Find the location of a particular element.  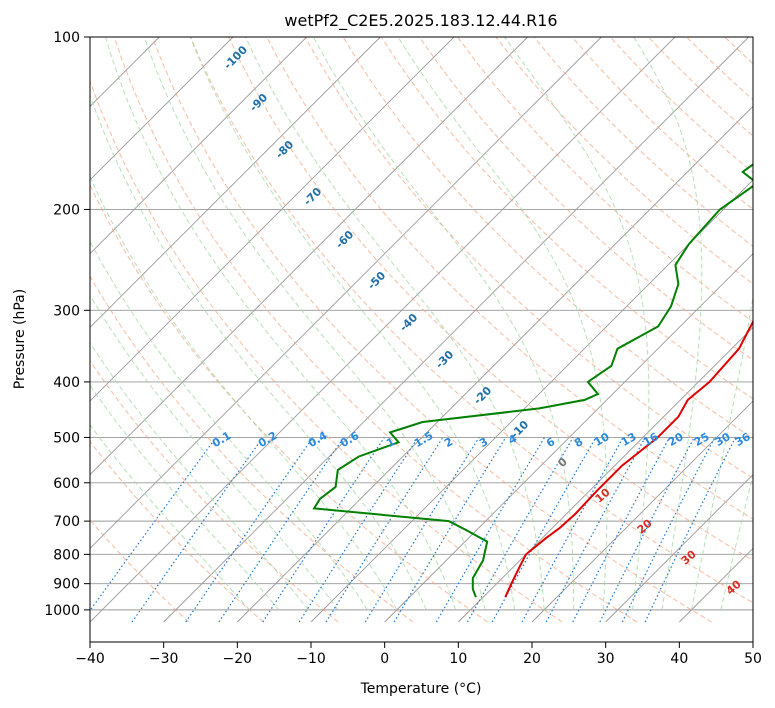

temperature-profile is located at coordinates (628, 458).